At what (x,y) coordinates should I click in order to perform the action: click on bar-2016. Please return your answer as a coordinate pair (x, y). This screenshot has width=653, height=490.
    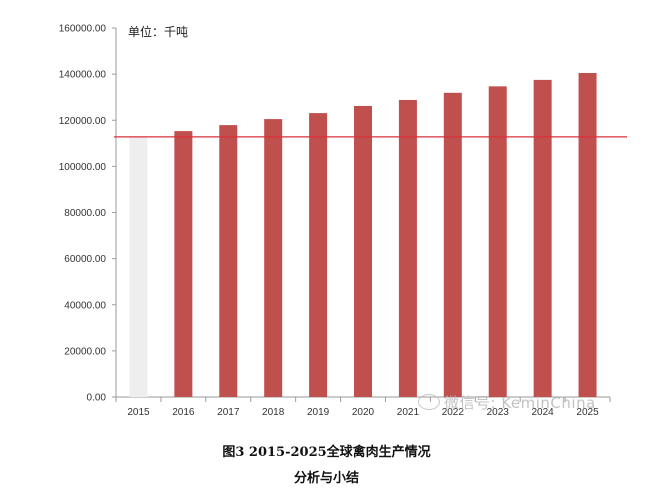
    Looking at the image, I should click on (183, 264).